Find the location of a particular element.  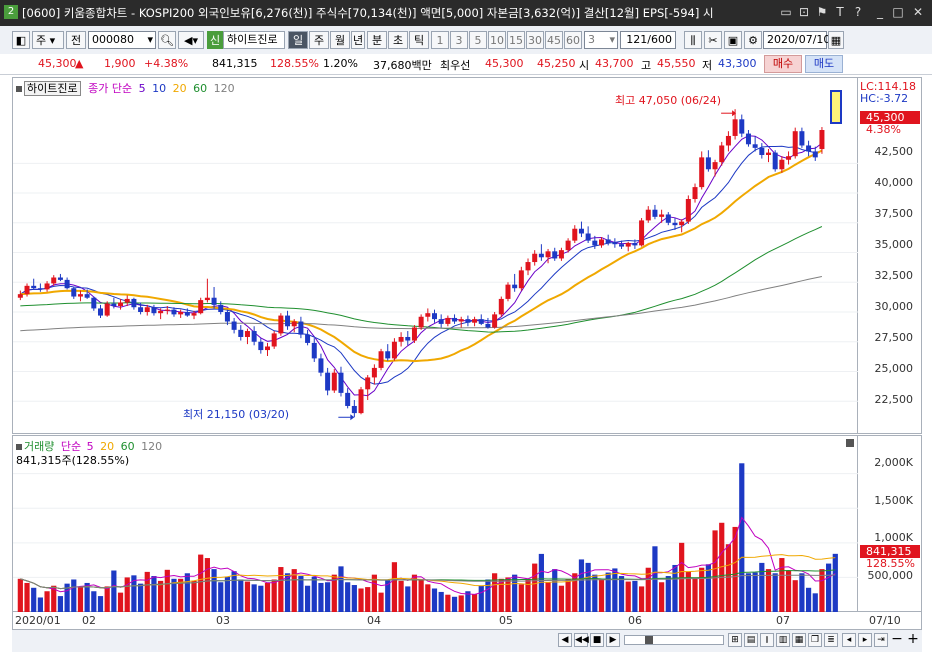

pin-icon: ⚑ is located at coordinates (822, 12).